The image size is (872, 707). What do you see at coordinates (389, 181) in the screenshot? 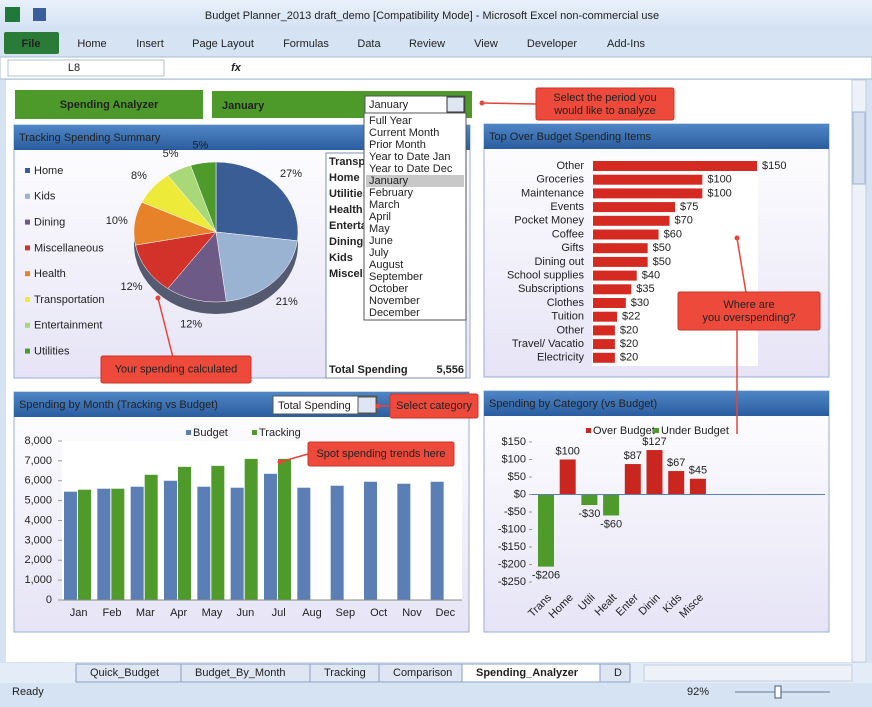
I see `dropdown-option: January` at bounding box center [389, 181].